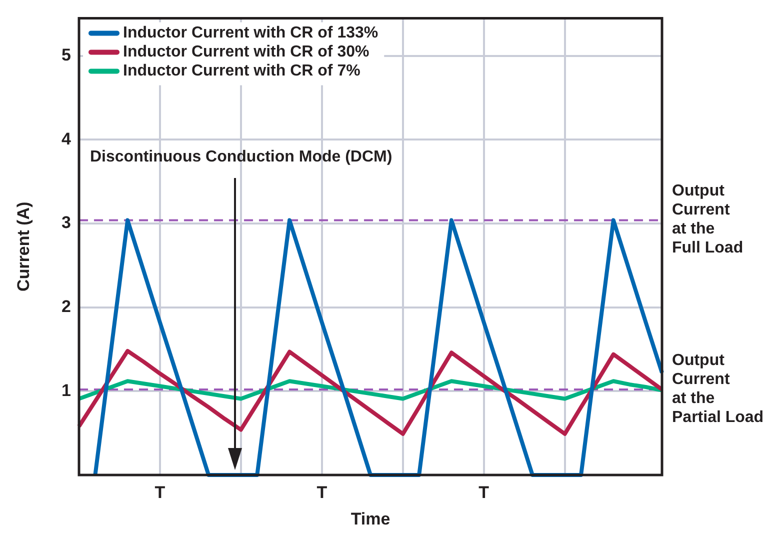 The height and width of the screenshot is (534, 777). Describe the element at coordinates (370, 518) in the screenshot. I see `x-axis-title: Time` at that location.